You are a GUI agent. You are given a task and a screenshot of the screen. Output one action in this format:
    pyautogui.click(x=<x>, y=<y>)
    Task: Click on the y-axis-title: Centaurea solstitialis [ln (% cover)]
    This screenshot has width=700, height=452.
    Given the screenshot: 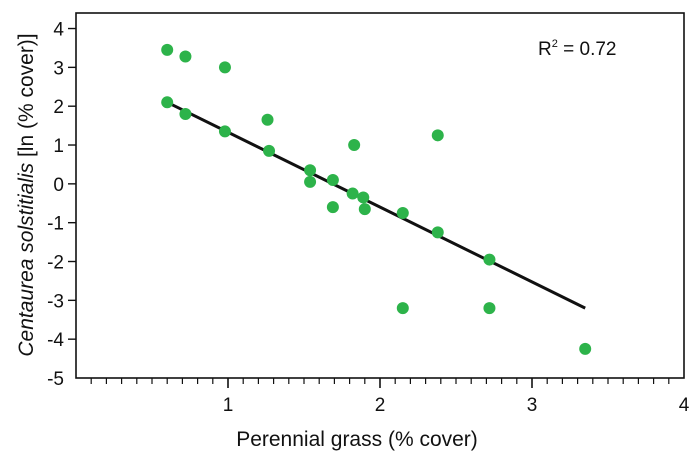 What is the action you would take?
    pyautogui.click(x=26, y=194)
    